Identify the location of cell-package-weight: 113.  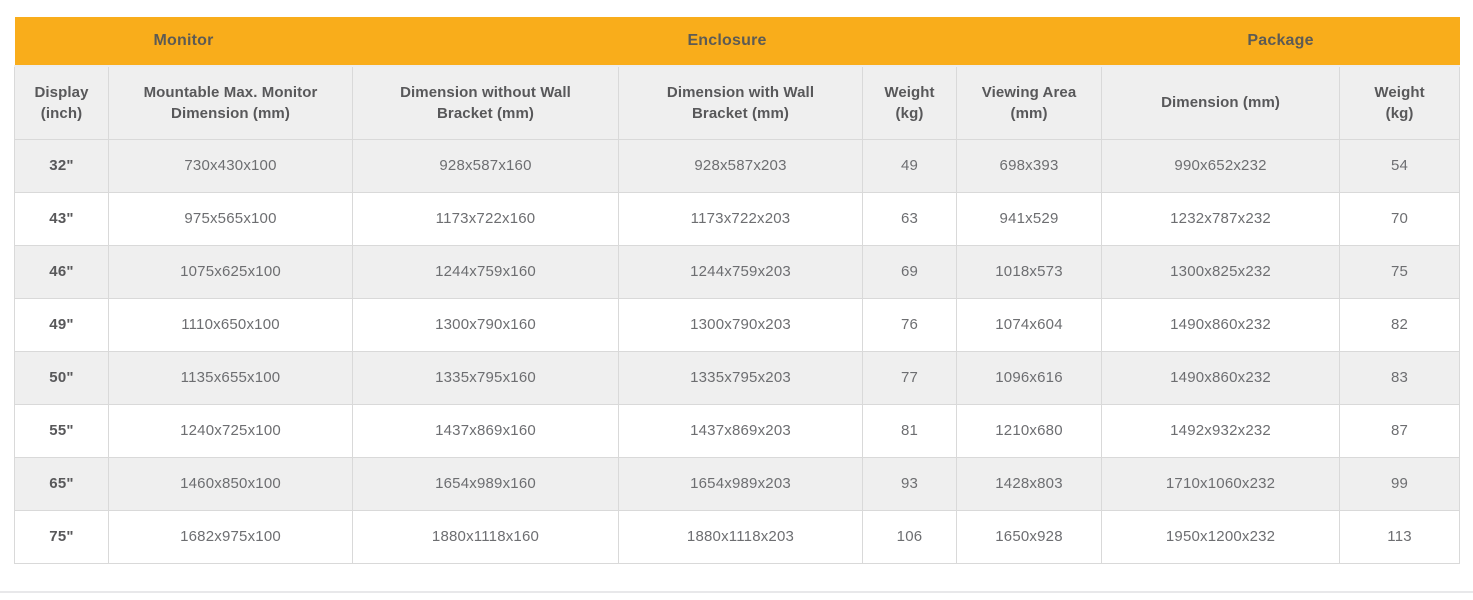
(1400, 536).